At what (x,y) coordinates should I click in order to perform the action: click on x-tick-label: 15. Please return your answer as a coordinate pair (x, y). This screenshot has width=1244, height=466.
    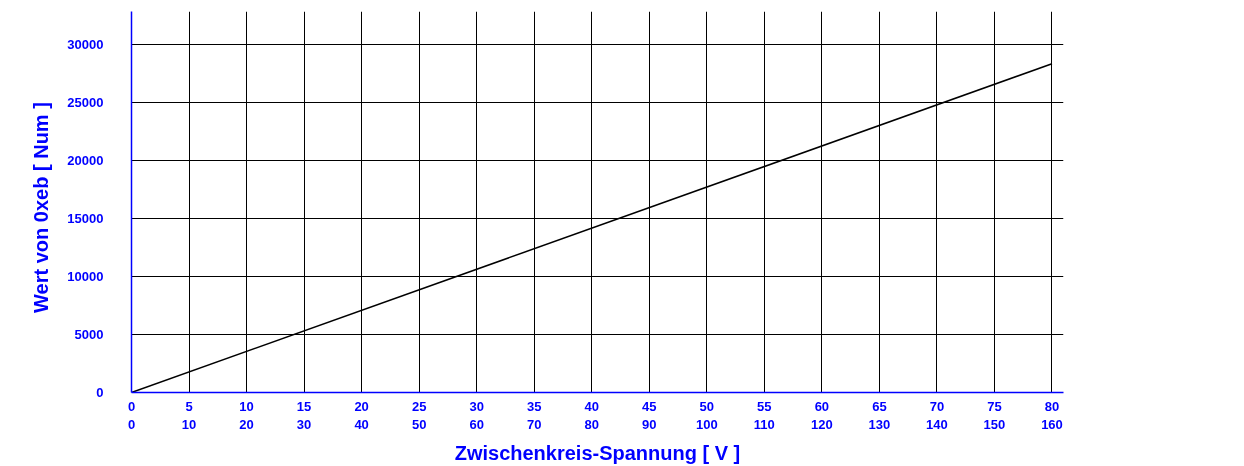
    Looking at the image, I should click on (304, 406).